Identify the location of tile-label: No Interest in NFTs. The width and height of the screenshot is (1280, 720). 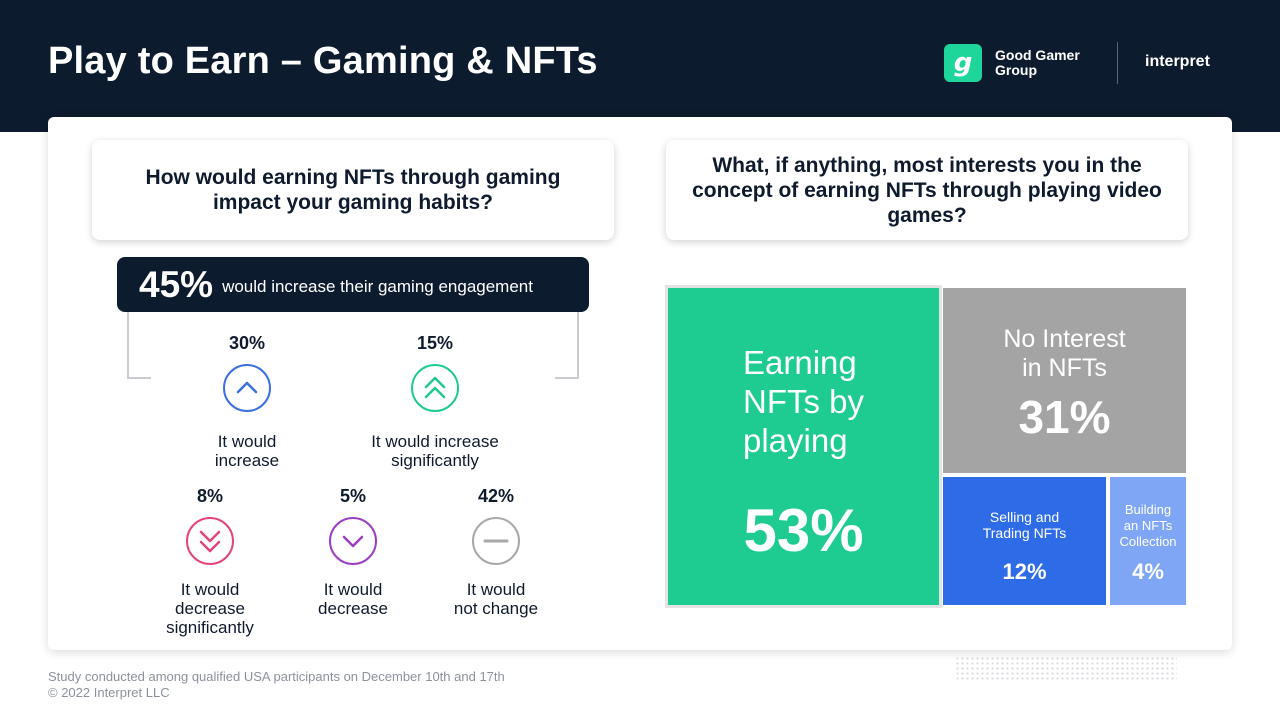
(1064, 354).